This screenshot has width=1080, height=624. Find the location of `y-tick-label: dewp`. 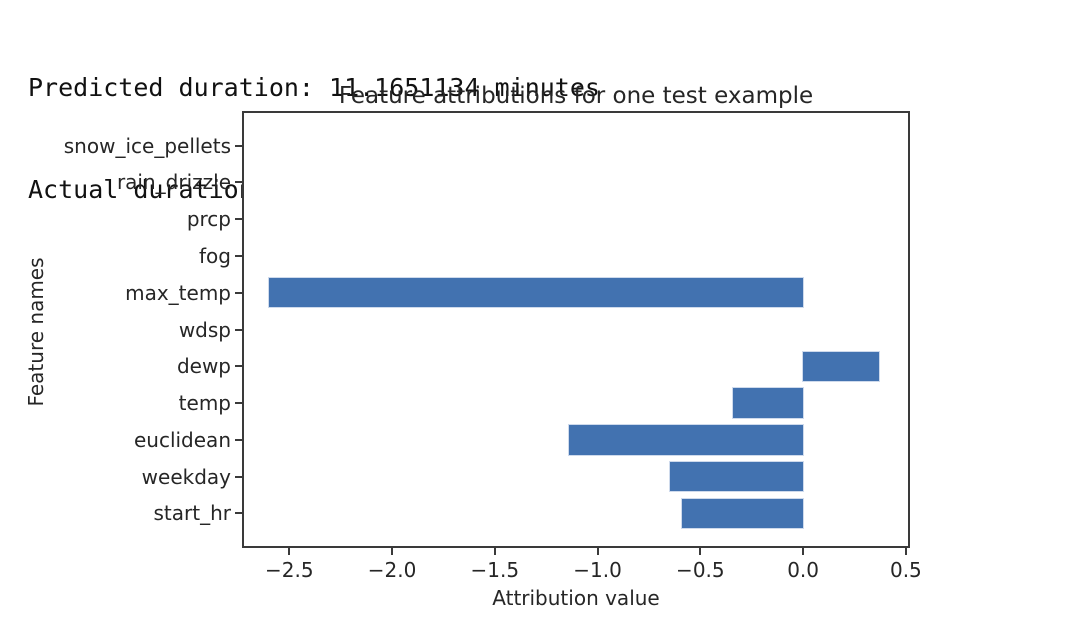

y-tick-label: dewp is located at coordinates (203, 366).